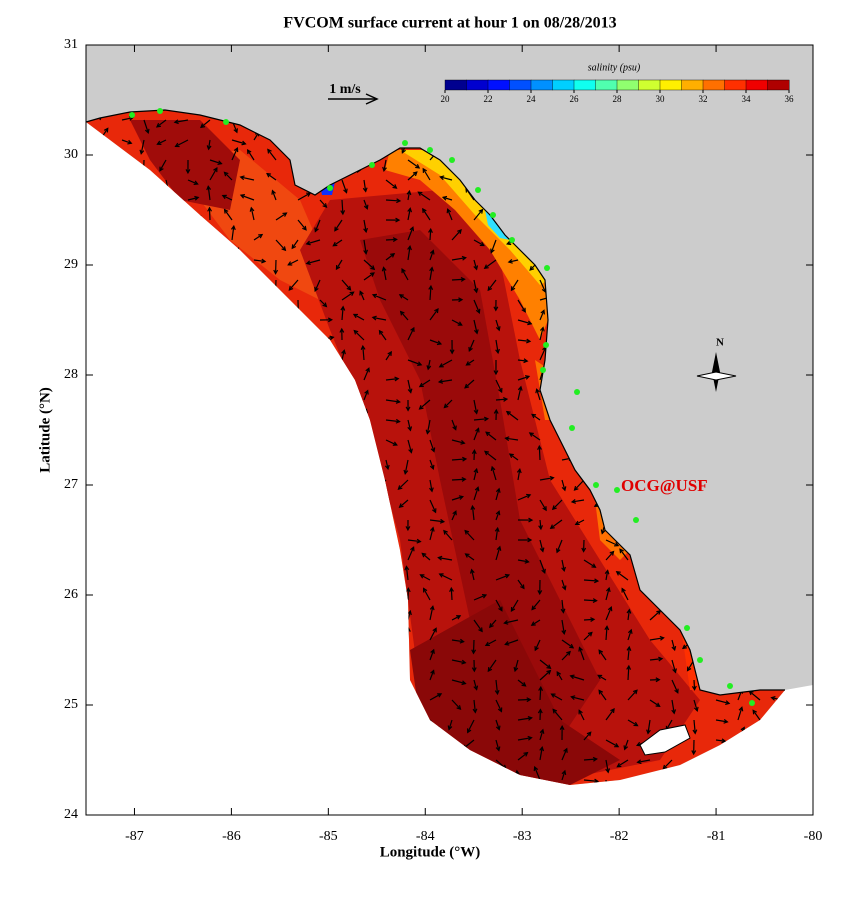 The height and width of the screenshot is (907, 857). Describe the element at coordinates (71, 44) in the screenshot. I see `y-tick-label: 31` at that location.